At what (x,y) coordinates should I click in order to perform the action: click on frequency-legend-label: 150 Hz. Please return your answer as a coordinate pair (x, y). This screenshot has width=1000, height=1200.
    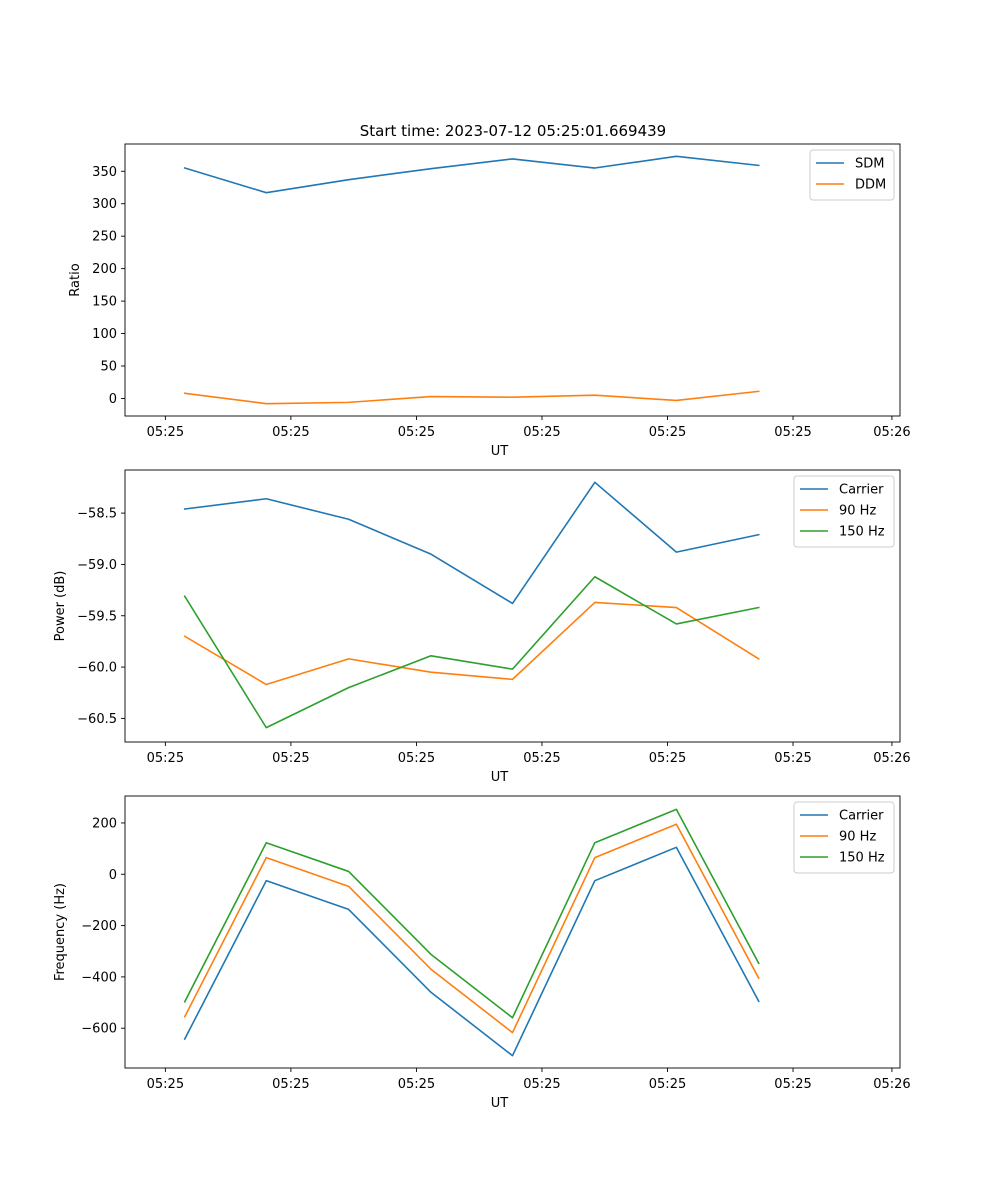
    Looking at the image, I should click on (862, 858).